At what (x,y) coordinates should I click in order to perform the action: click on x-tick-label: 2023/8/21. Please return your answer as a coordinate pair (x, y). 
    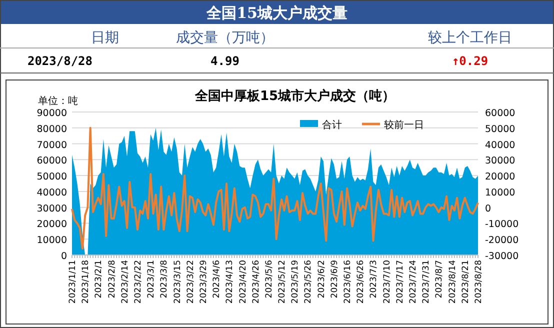
    Looking at the image, I should click on (465, 282).